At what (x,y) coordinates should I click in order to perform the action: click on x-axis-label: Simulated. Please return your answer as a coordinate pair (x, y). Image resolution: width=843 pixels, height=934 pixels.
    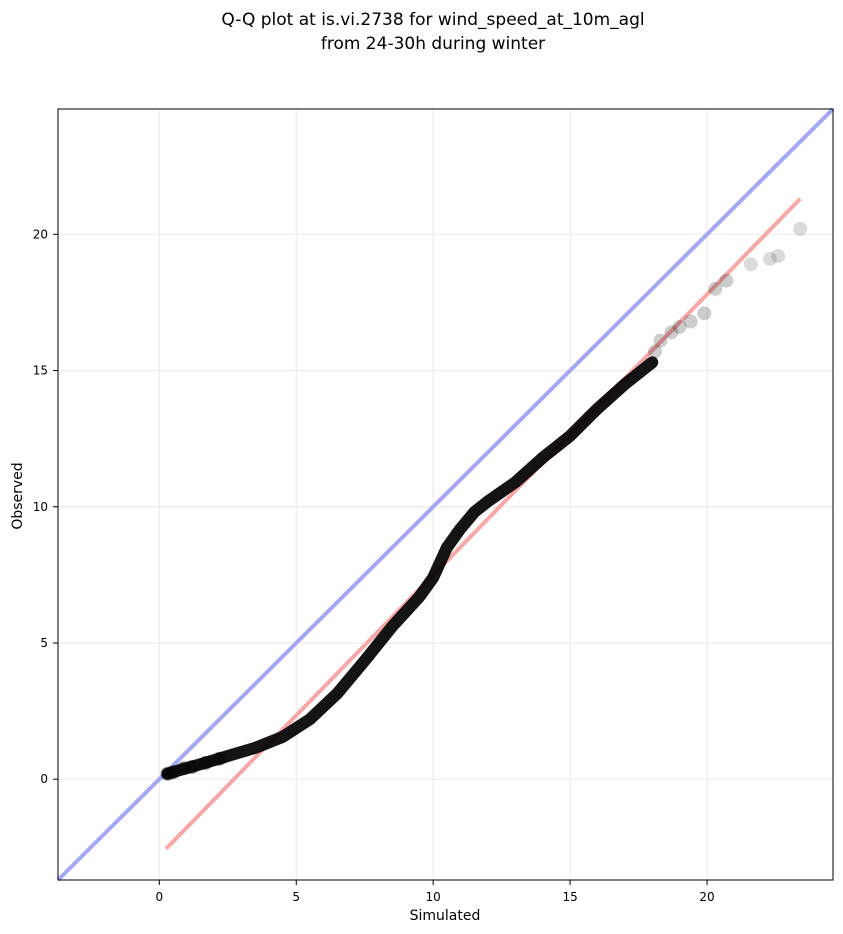
    Looking at the image, I should click on (445, 916).